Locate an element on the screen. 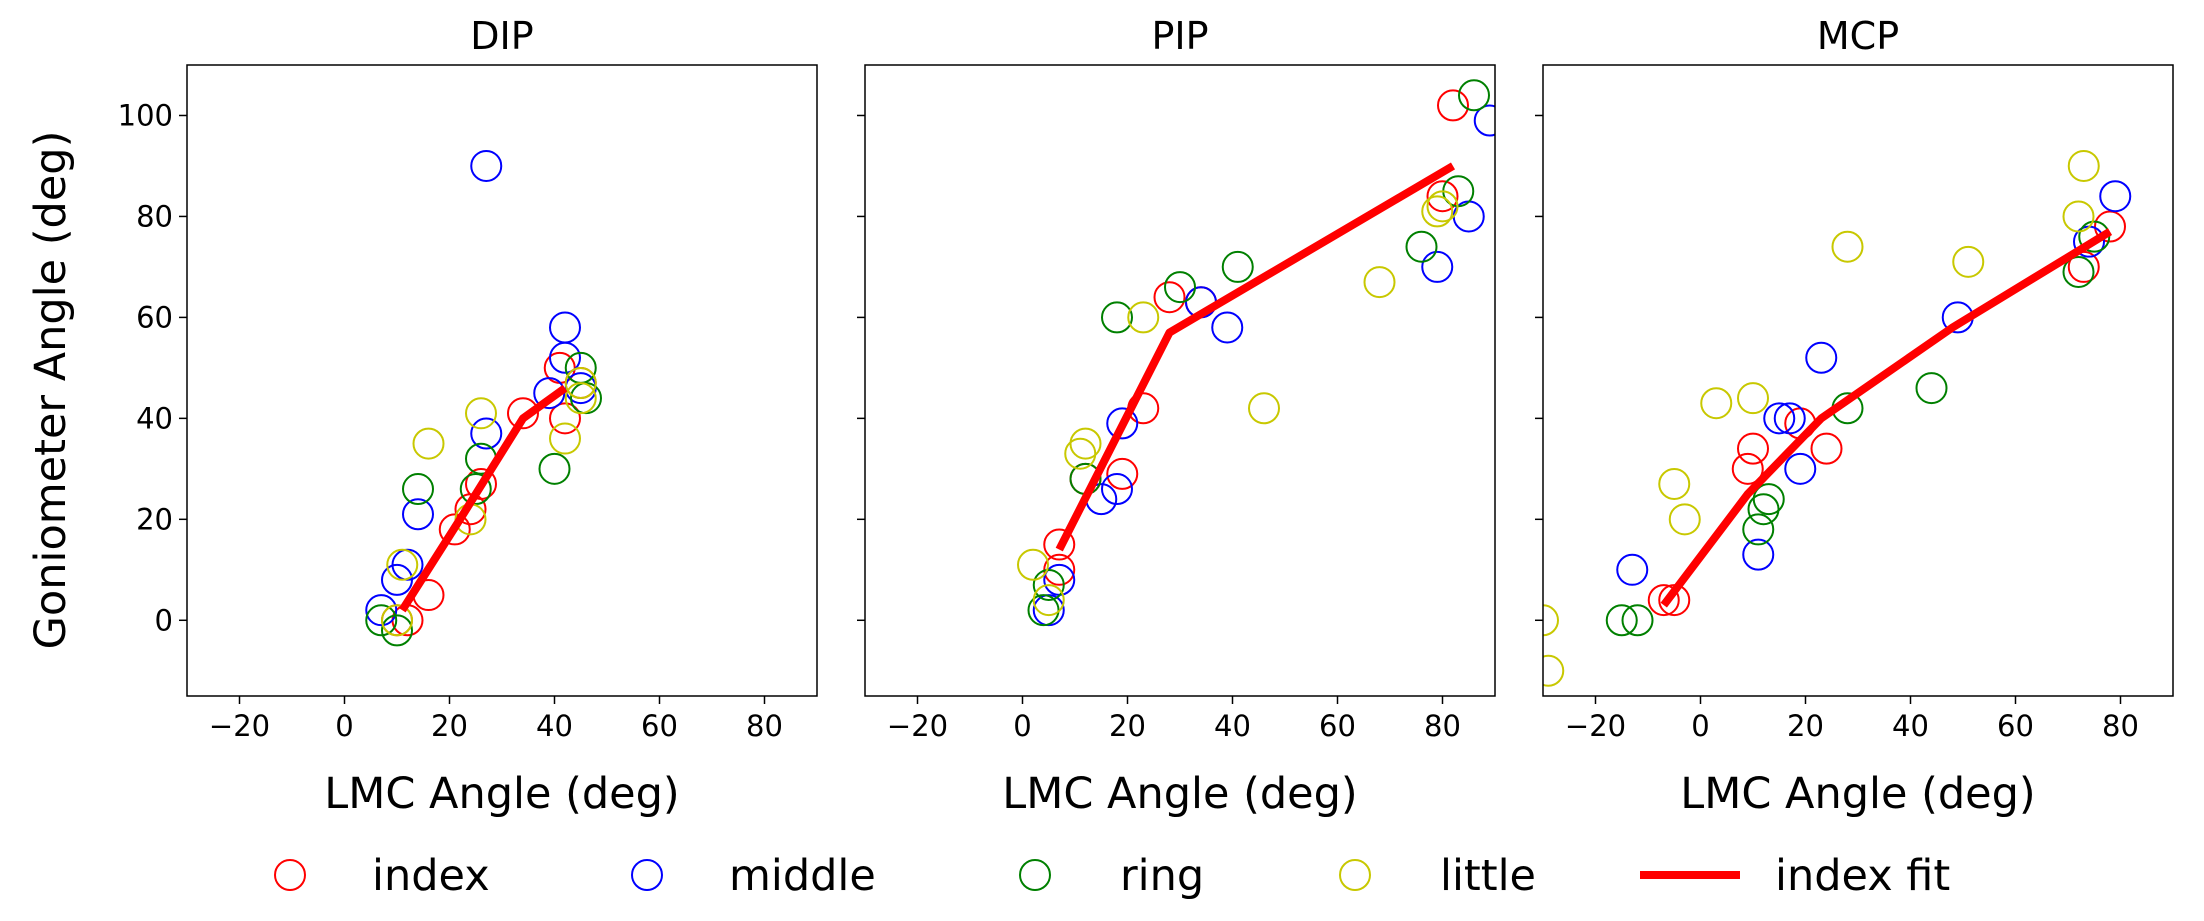 This screenshot has height=921, width=2204. legend-item: middle is located at coordinates (753, 876).